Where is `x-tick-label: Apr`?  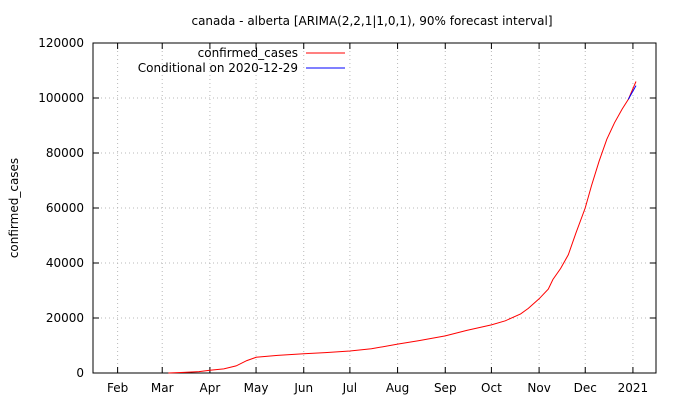
x-tick-label: Apr is located at coordinates (210, 388).